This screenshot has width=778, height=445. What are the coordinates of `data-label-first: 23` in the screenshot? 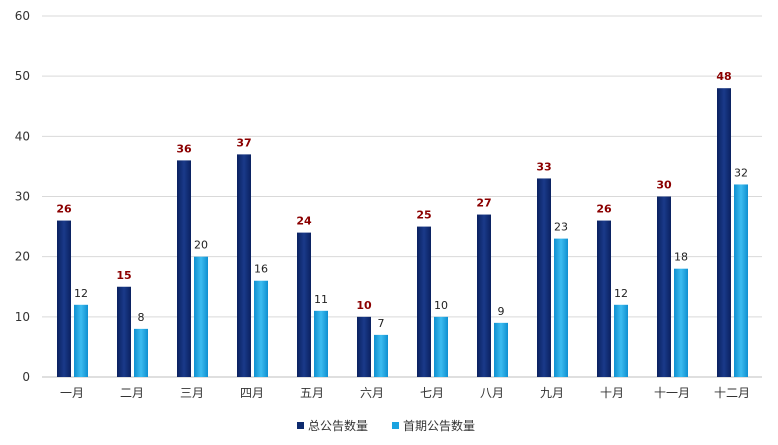 It's located at (561, 227).